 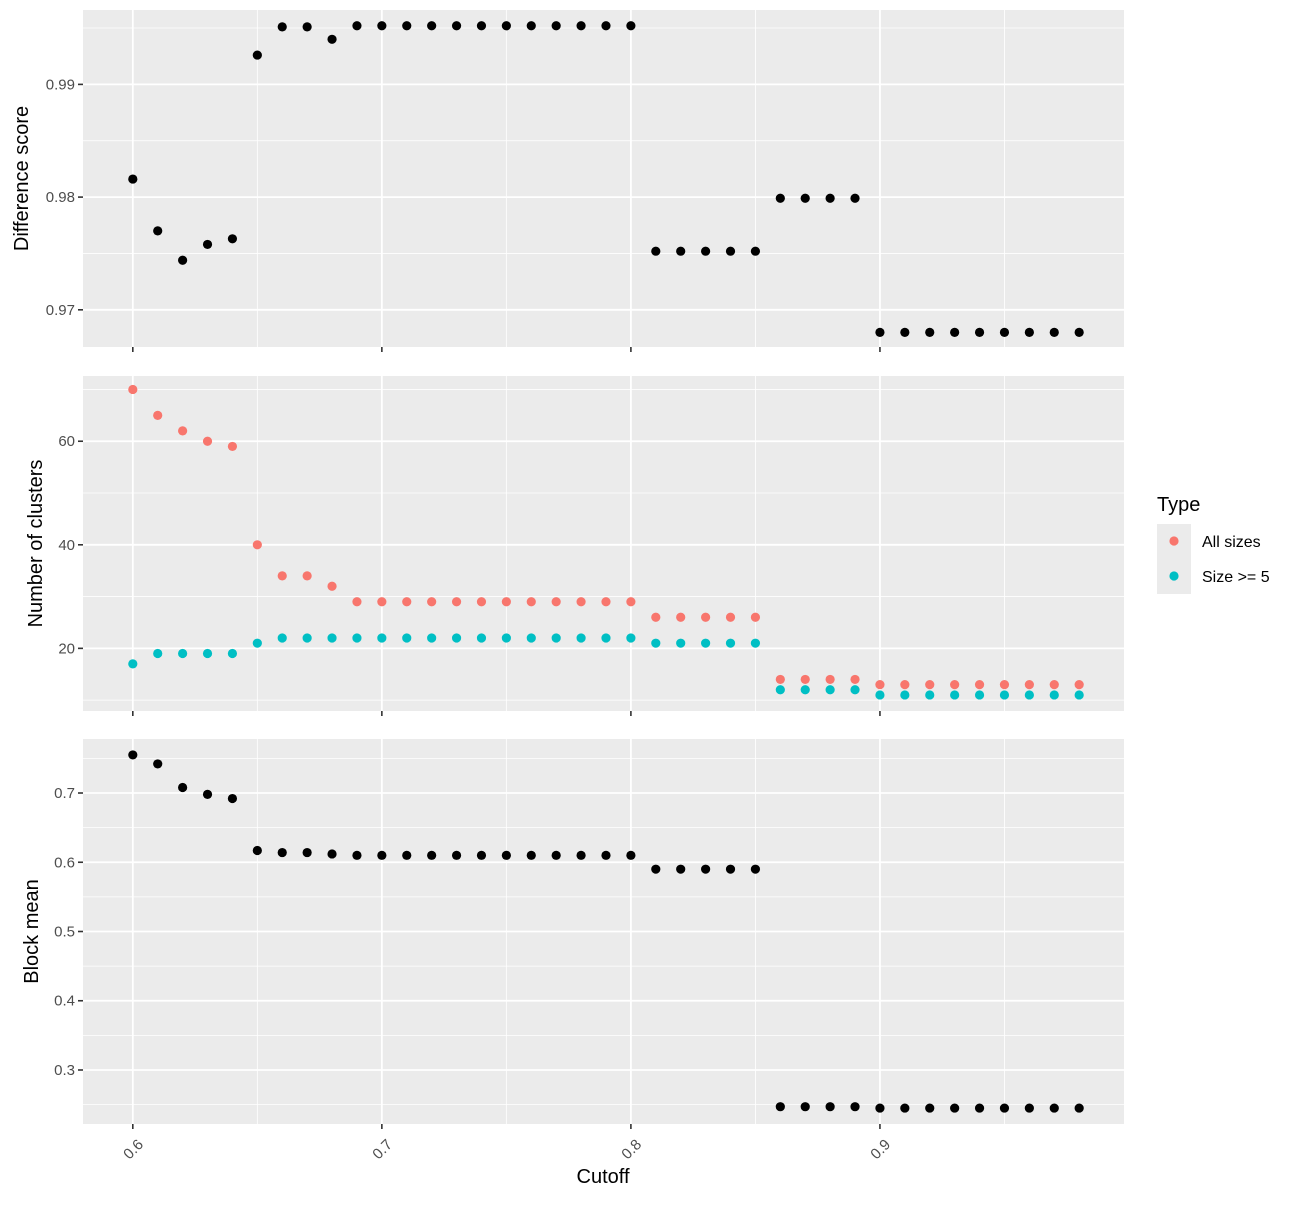 What do you see at coordinates (64, 1070) in the screenshot?
I see `y-tick-label: 0.3` at bounding box center [64, 1070].